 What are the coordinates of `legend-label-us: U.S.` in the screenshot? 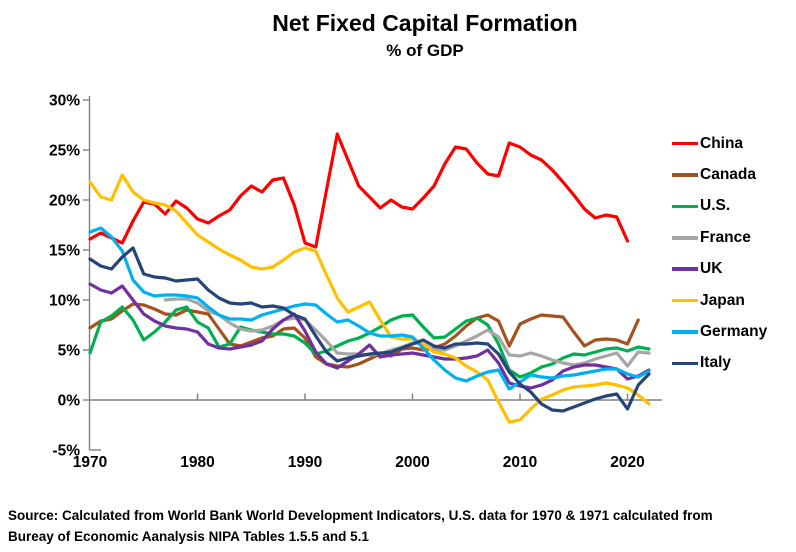 It's located at (715, 206).